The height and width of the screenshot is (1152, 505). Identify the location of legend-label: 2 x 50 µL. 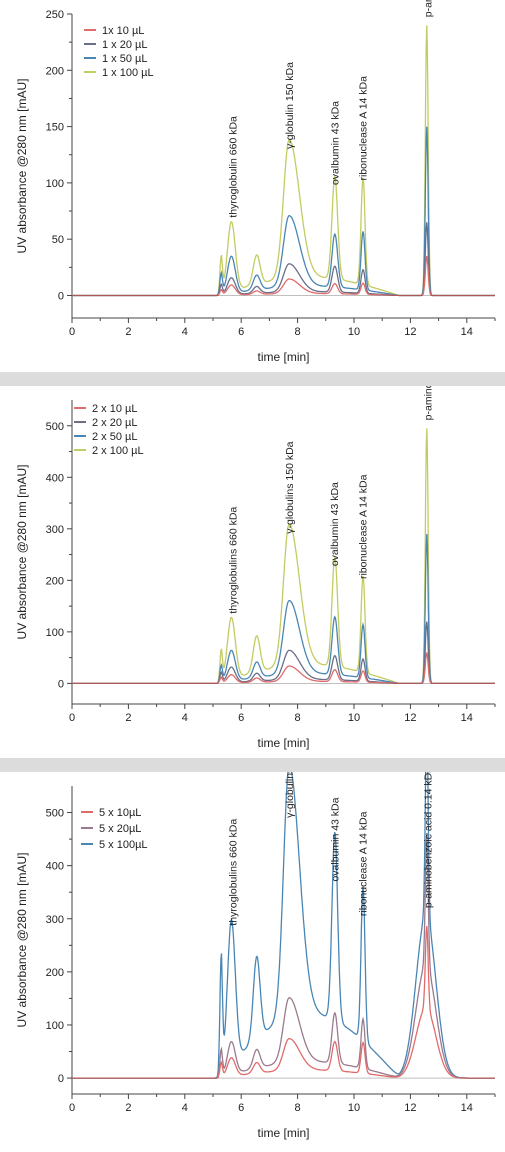
(114, 437).